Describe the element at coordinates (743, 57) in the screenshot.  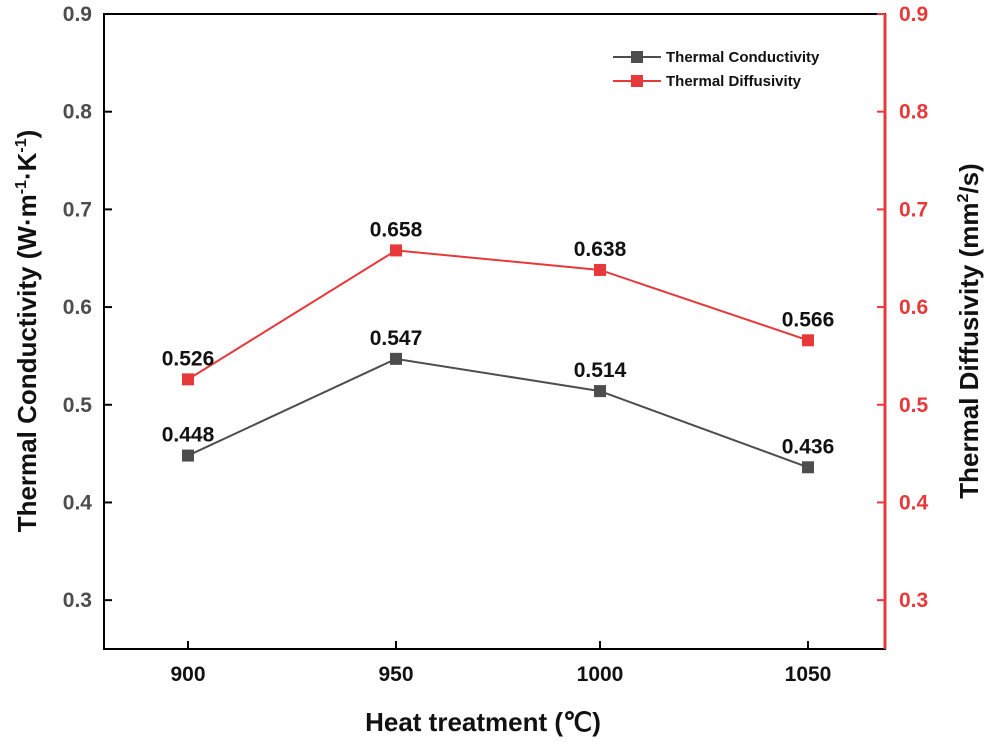
I see `legend-label-conductivity: Thermal Conductivity` at that location.